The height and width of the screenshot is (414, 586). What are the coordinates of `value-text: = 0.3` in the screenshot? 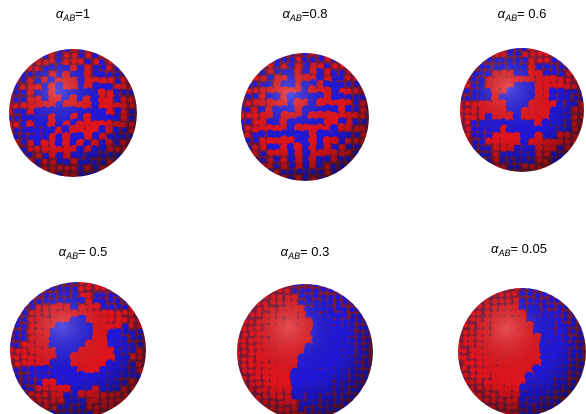 It's located at (314, 251).